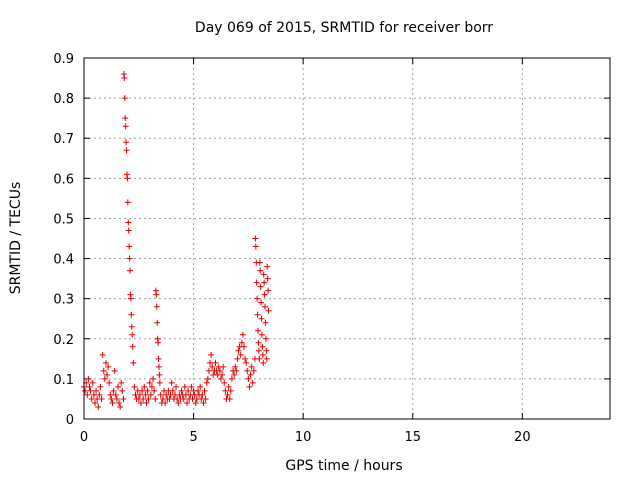  Describe the element at coordinates (303, 437) in the screenshot. I see `x-tick-label: 10` at that location.